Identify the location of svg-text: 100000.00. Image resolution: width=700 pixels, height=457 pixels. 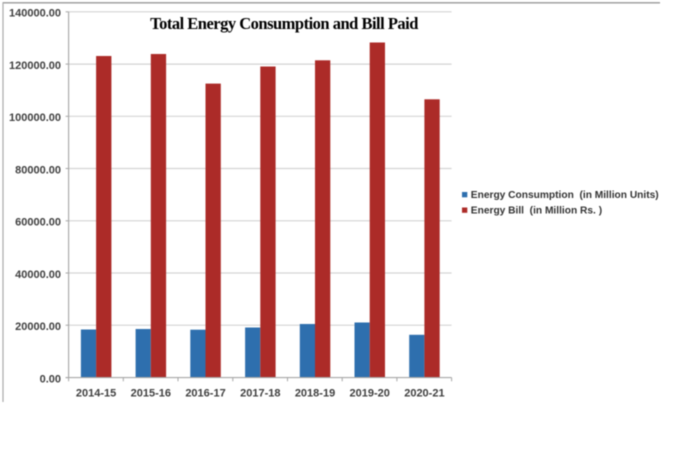
(35, 118).